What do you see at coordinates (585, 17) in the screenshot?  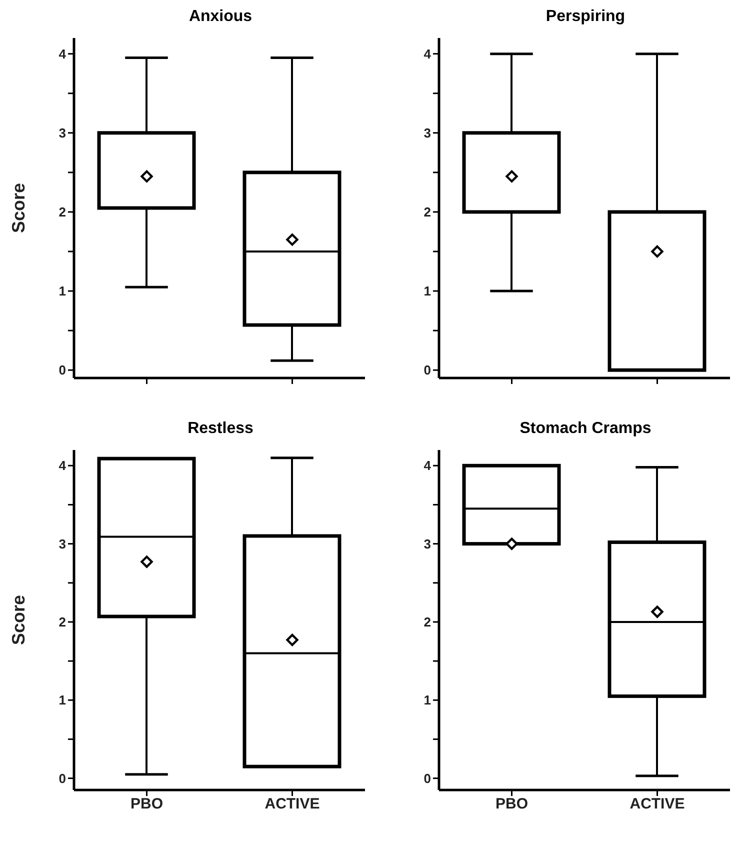 I see `chart-title: Perspiring` at bounding box center [585, 17].